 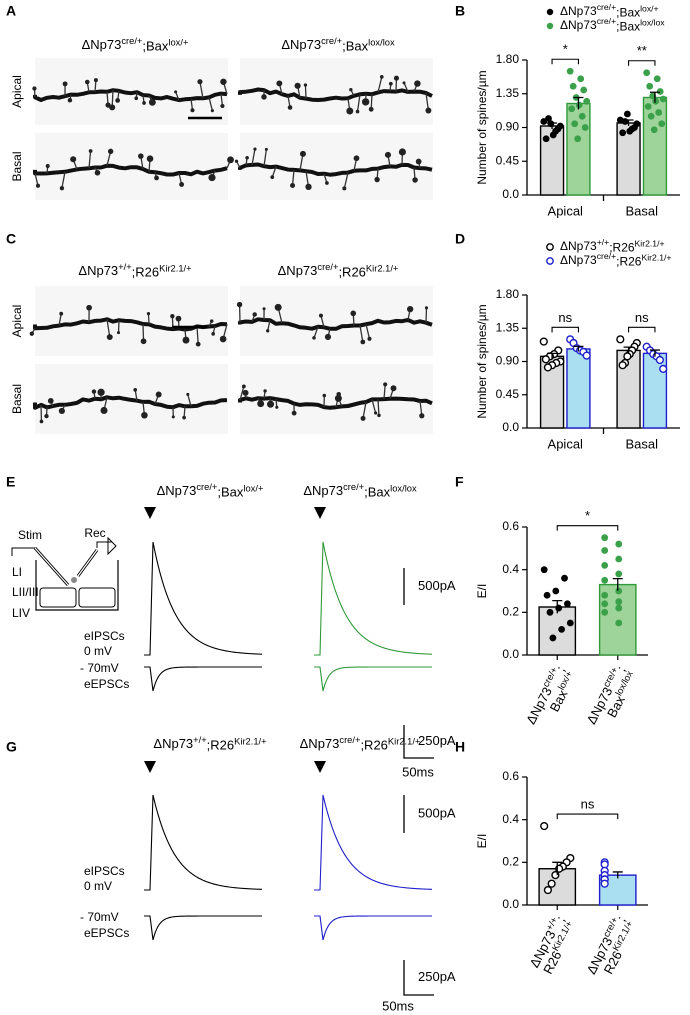 What do you see at coordinates (106, 933) in the screenshot?
I see `trace-label: eEPSCs` at bounding box center [106, 933].